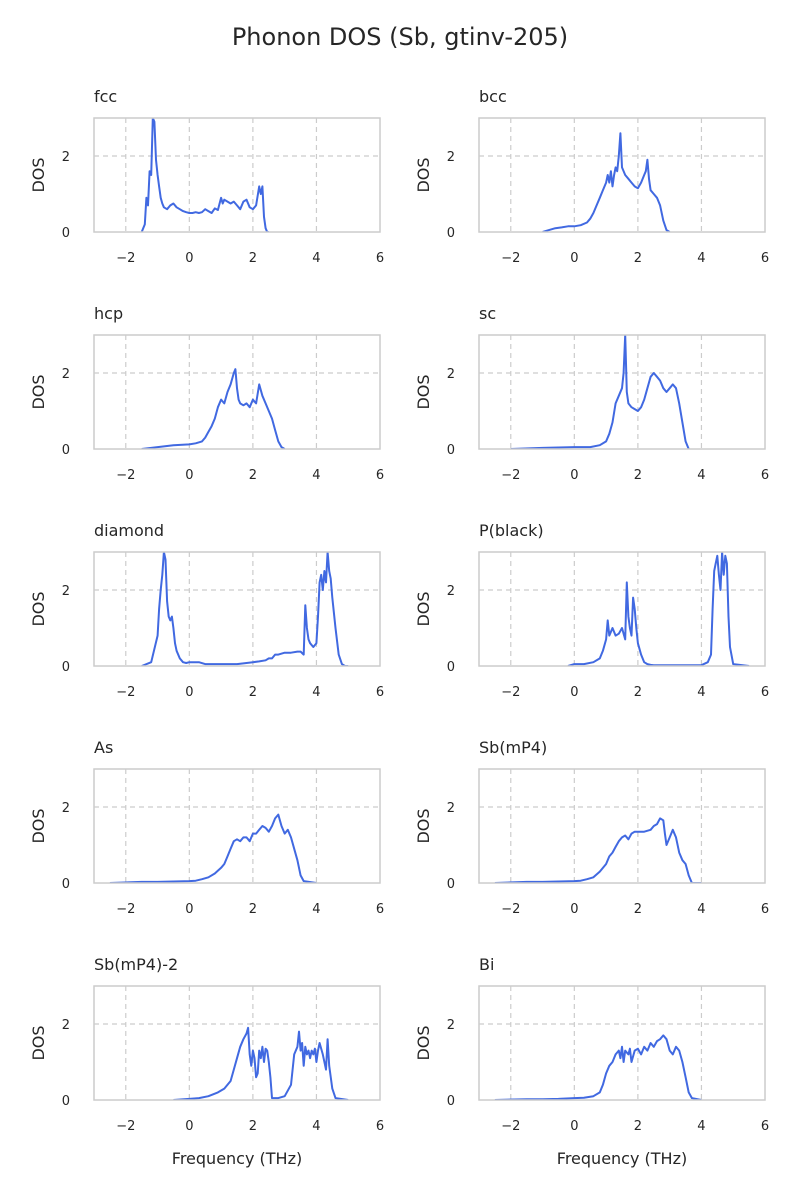  What do you see at coordinates (400, 37) in the screenshot?
I see `figure-title: Phonon DOS (Sb, gtinv-205)` at bounding box center [400, 37].